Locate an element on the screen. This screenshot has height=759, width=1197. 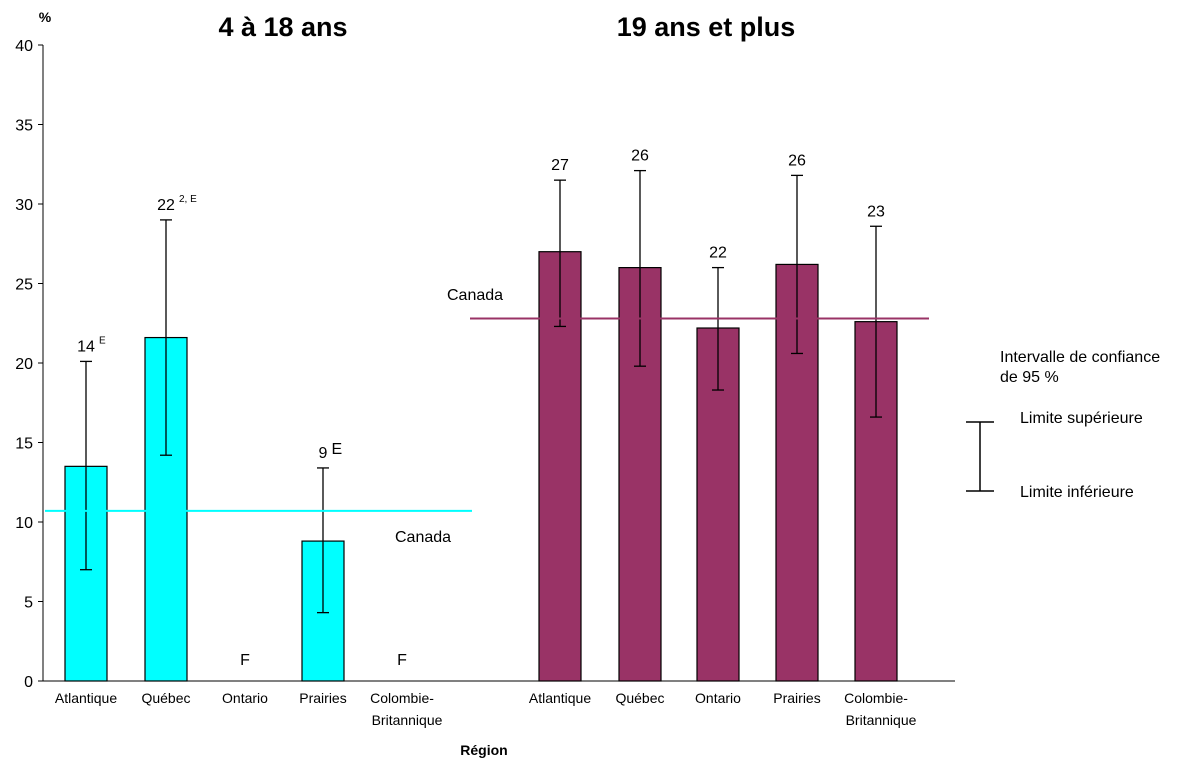
legend-title-line-2: de 95 % is located at coordinates (1029, 377).